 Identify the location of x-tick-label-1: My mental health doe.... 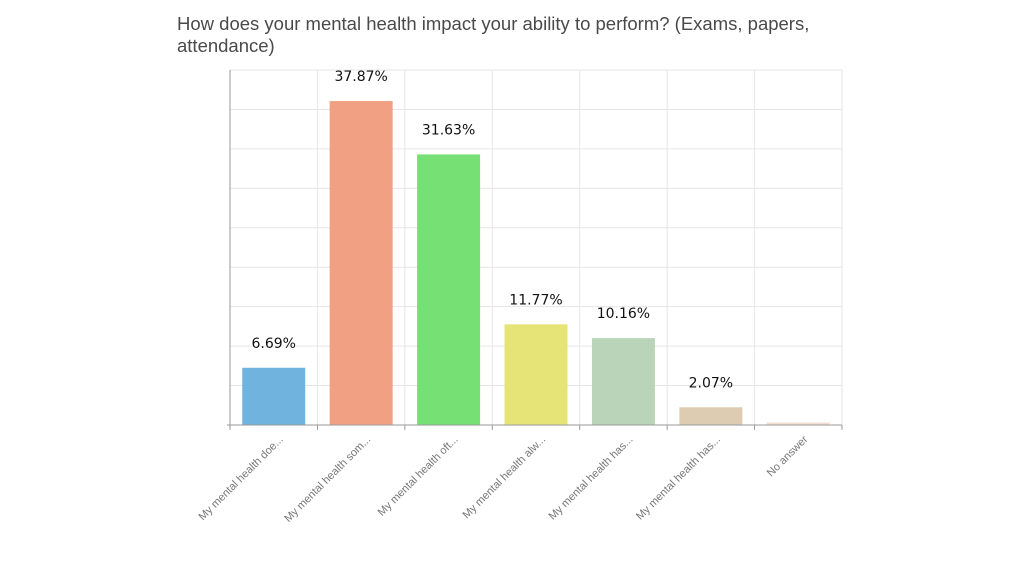
(240, 478).